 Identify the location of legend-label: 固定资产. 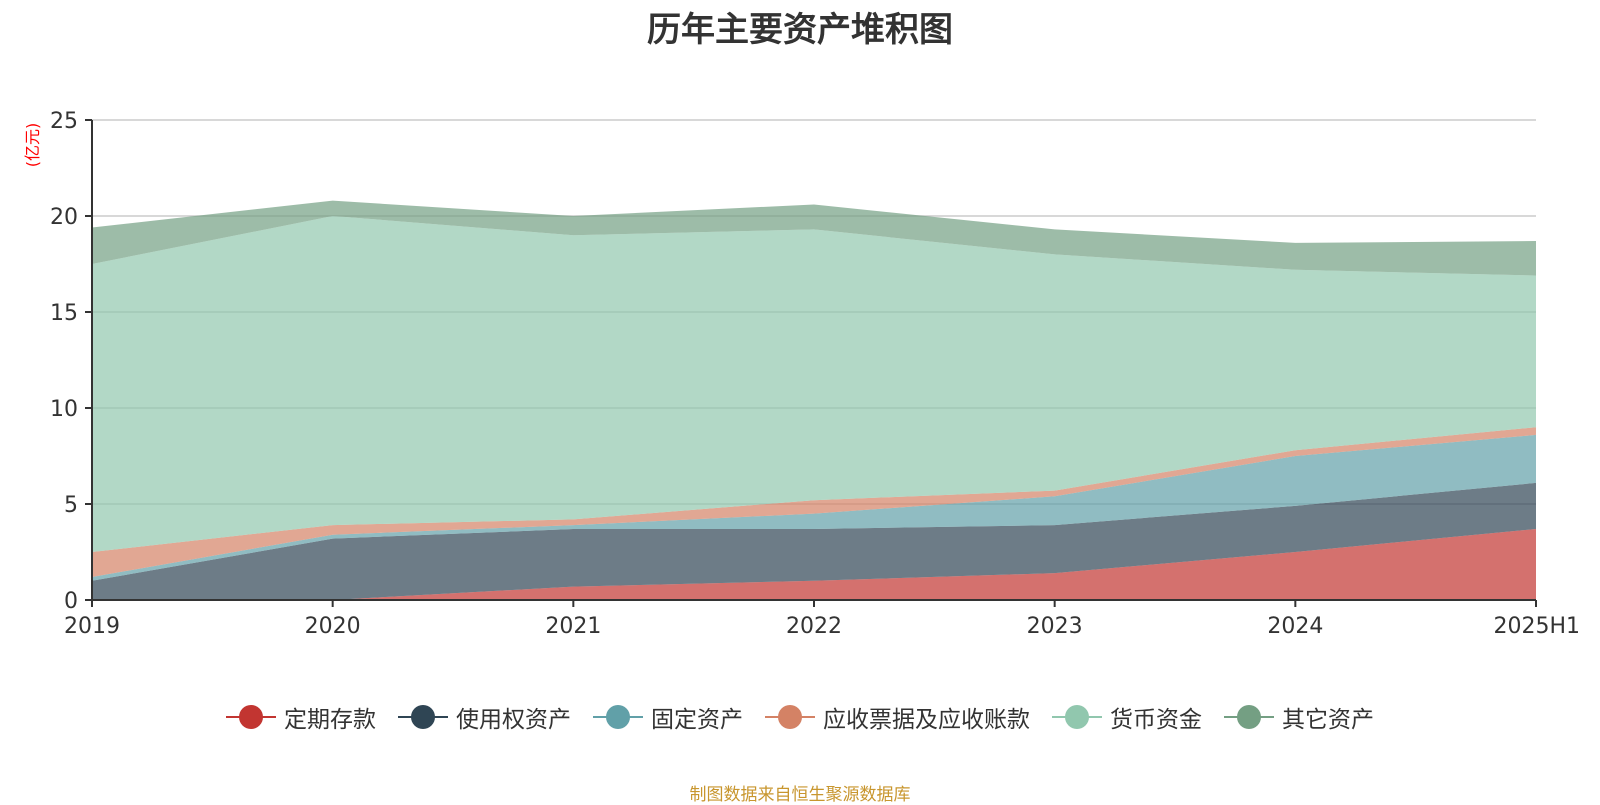
(697, 720).